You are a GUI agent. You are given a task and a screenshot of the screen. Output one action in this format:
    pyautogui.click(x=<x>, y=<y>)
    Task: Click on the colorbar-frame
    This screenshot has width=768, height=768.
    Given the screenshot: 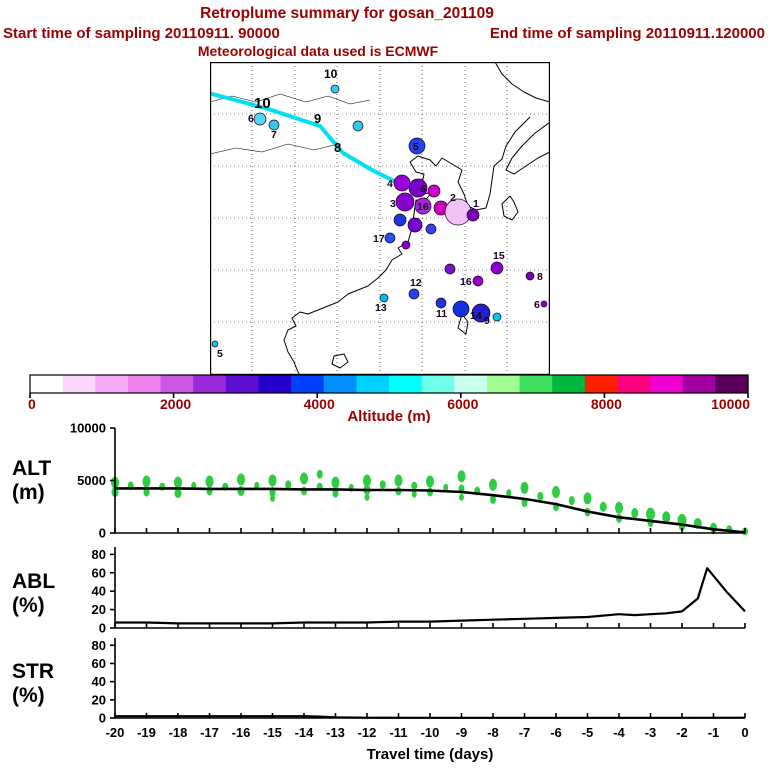 What is the action you would take?
    pyautogui.click(x=389, y=384)
    